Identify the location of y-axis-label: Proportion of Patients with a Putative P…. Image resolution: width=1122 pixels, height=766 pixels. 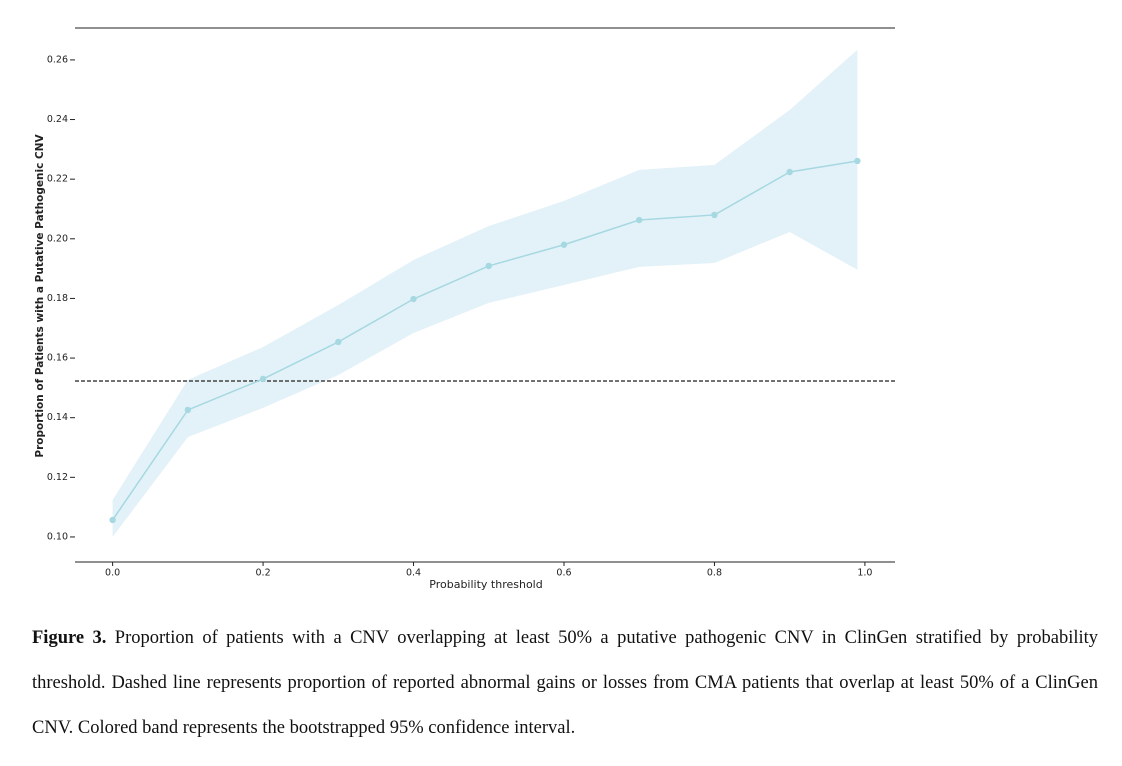
(40, 296).